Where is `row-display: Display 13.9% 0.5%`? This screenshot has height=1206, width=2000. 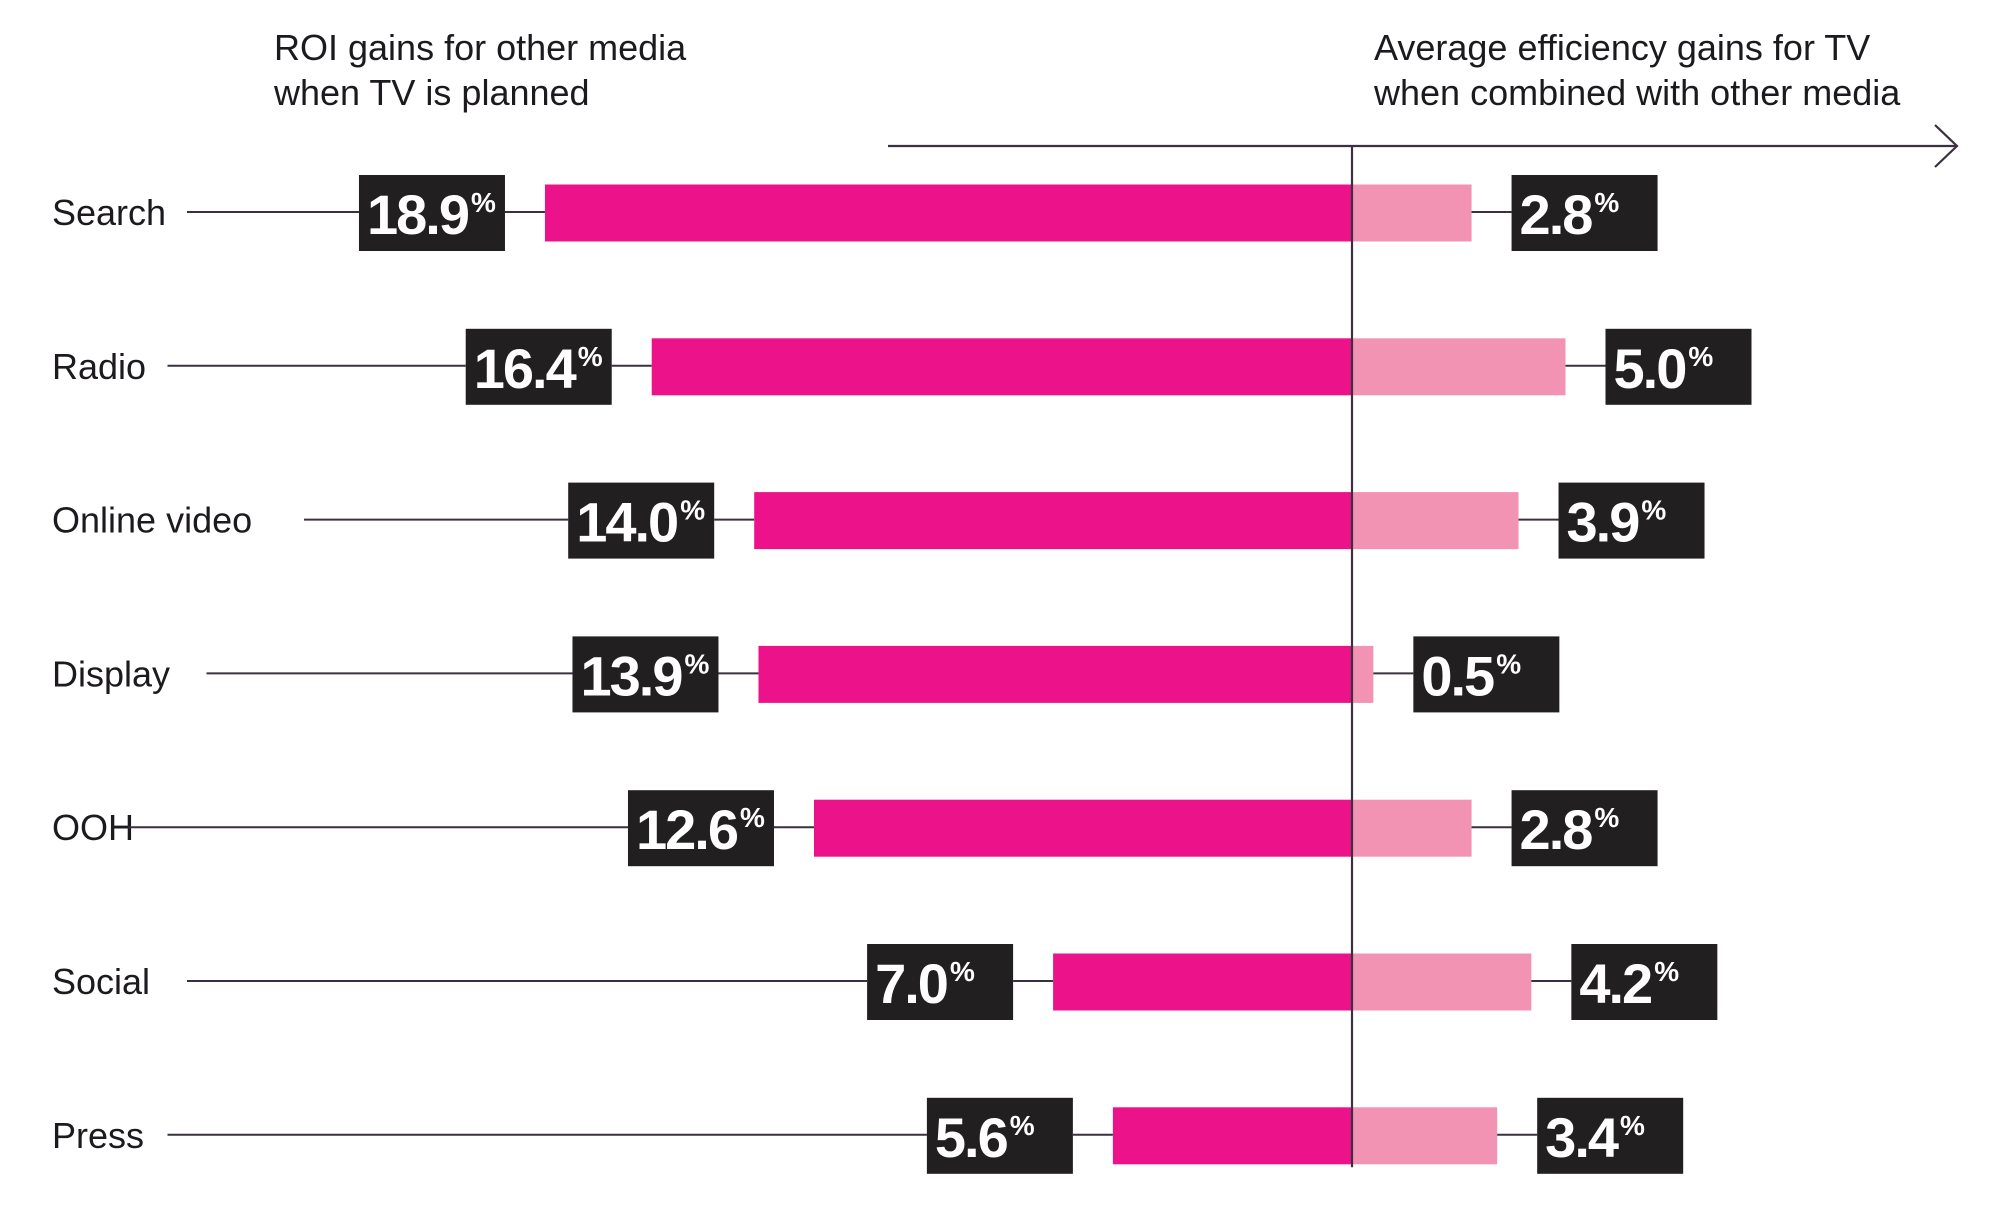 row-display: Display 13.9% 0.5% is located at coordinates (806, 674).